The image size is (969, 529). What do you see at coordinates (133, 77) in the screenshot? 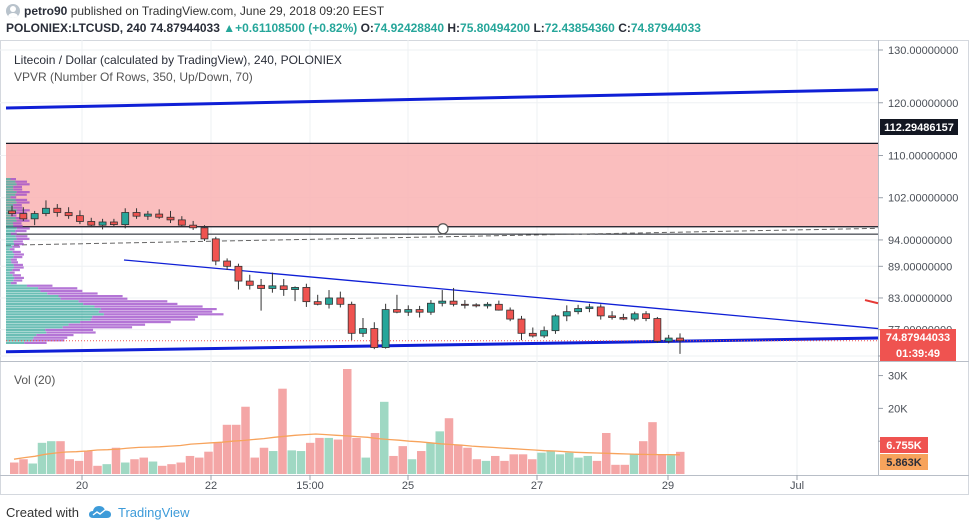
I see `indicator-label: VPVR (Number Of Rows, 350, Up/Down, 70)` at bounding box center [133, 77].